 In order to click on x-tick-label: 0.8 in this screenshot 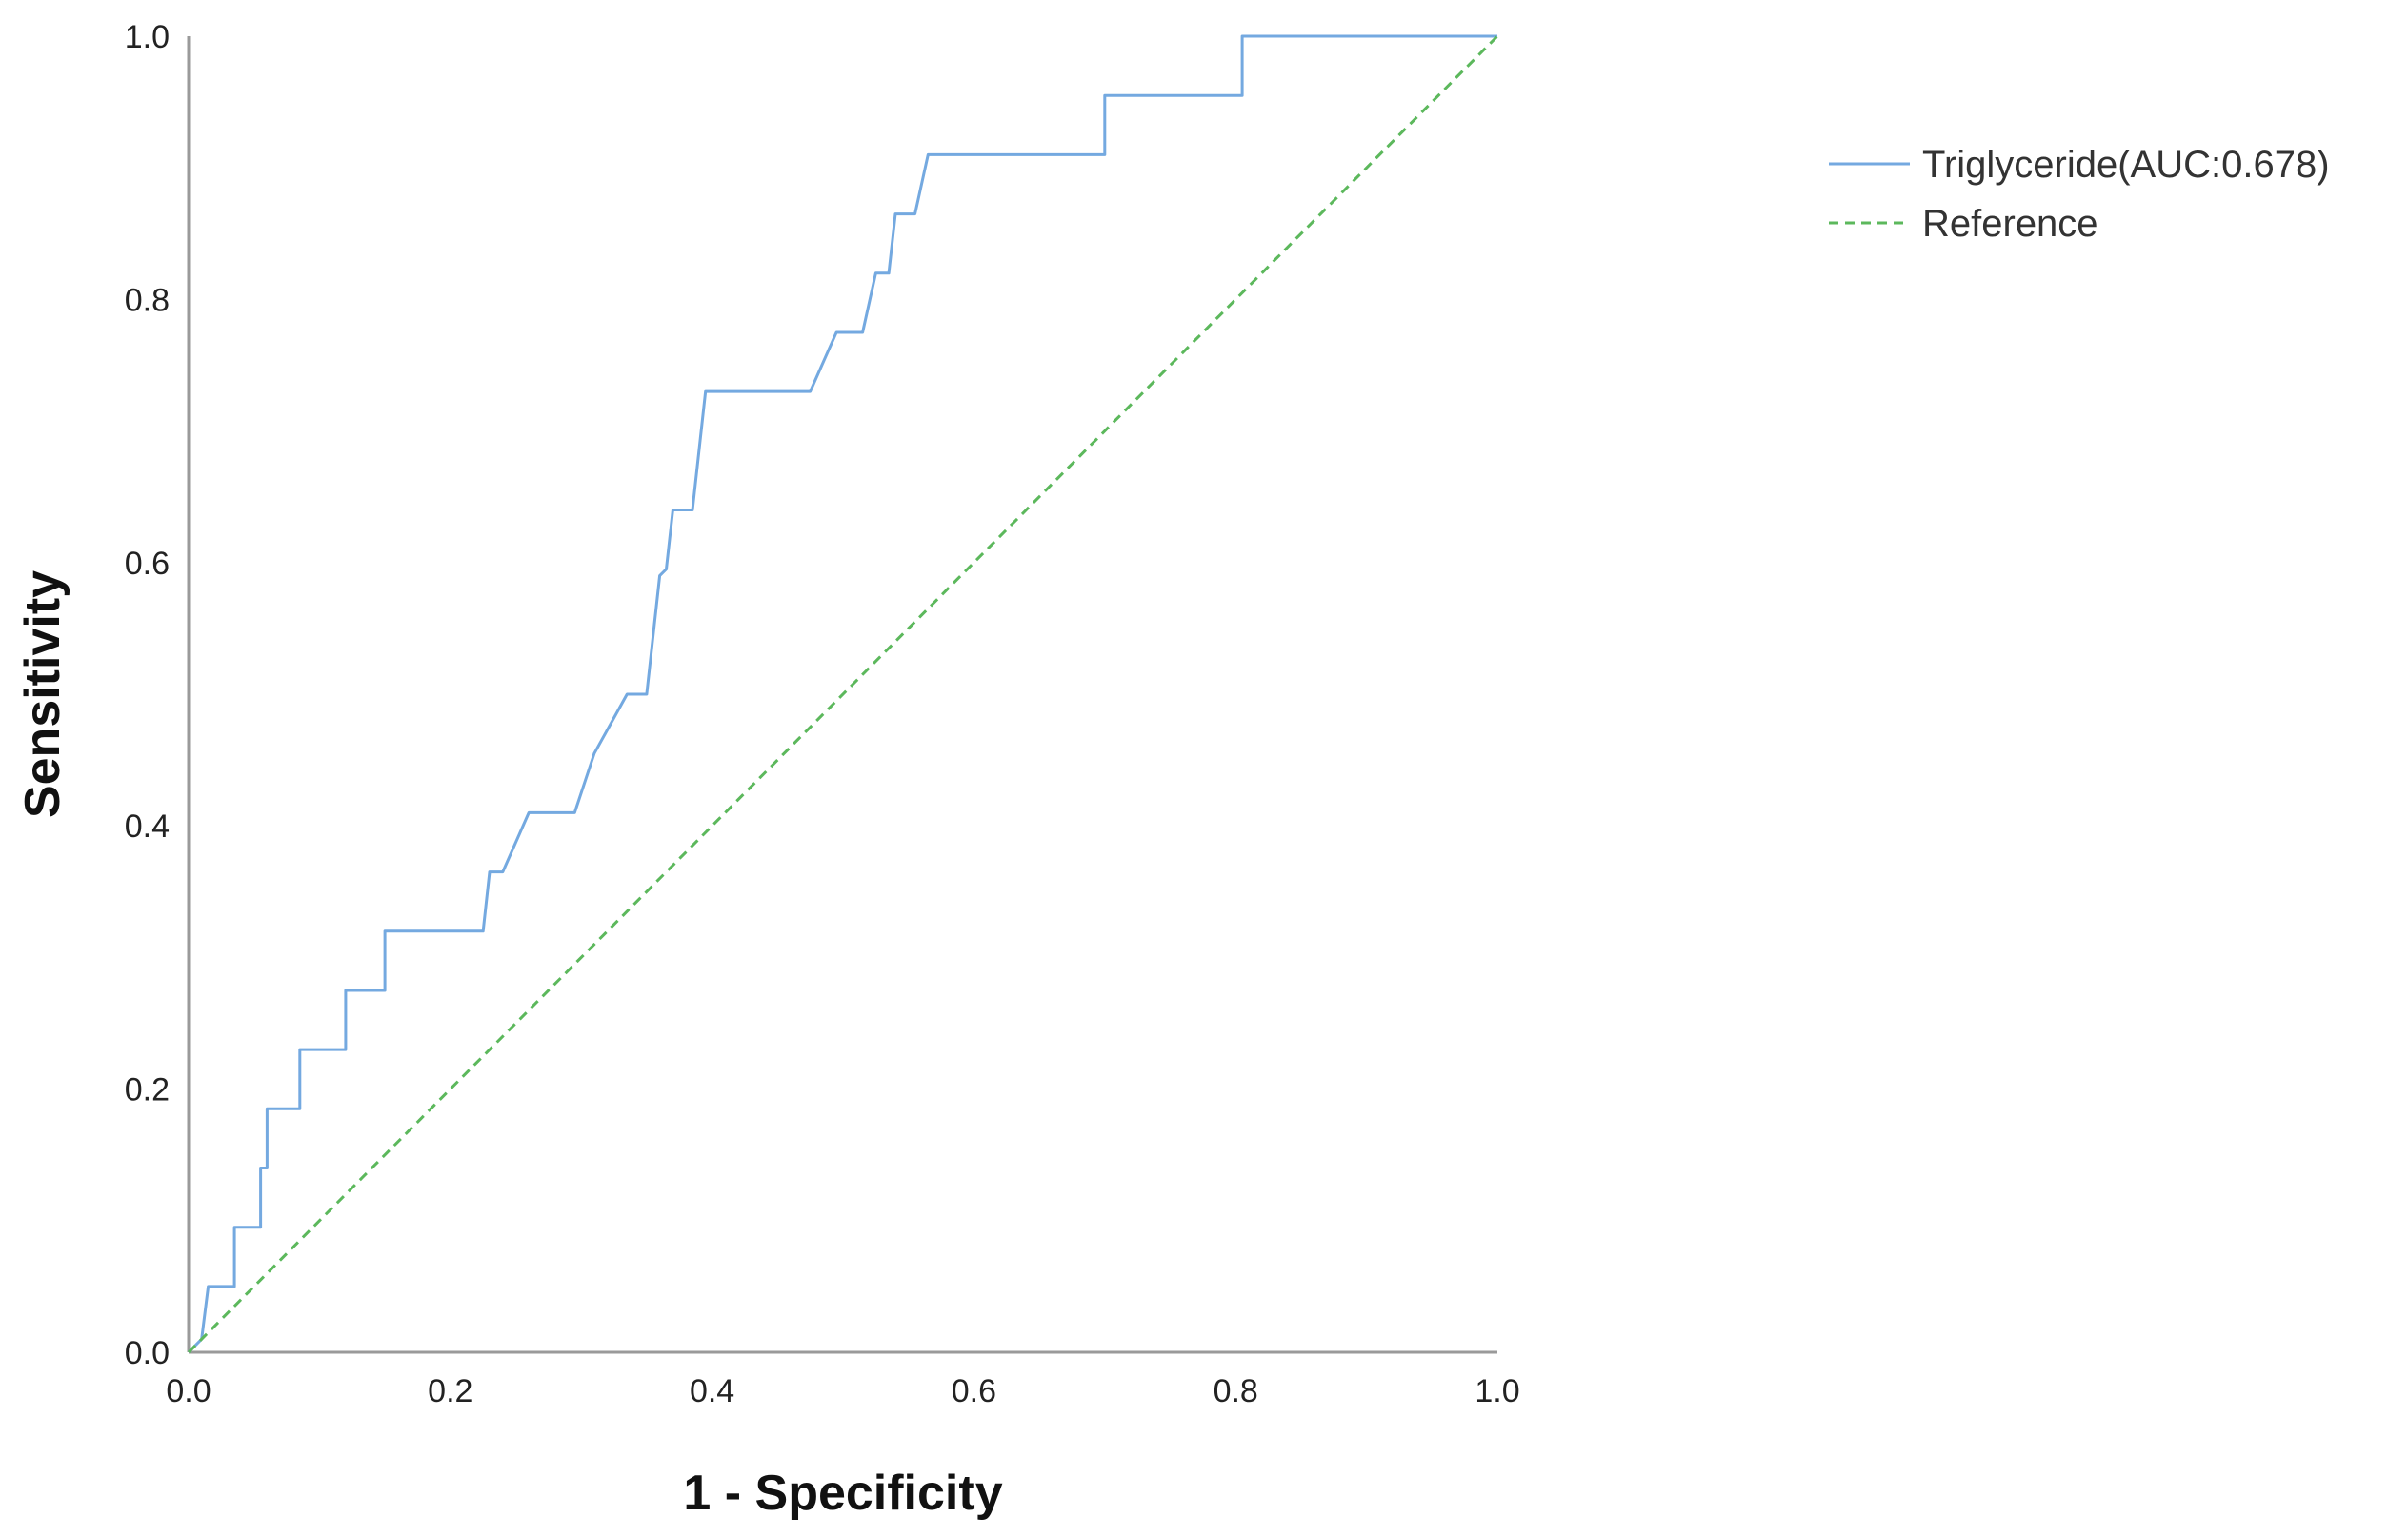, I will do `click(1236, 1391)`.